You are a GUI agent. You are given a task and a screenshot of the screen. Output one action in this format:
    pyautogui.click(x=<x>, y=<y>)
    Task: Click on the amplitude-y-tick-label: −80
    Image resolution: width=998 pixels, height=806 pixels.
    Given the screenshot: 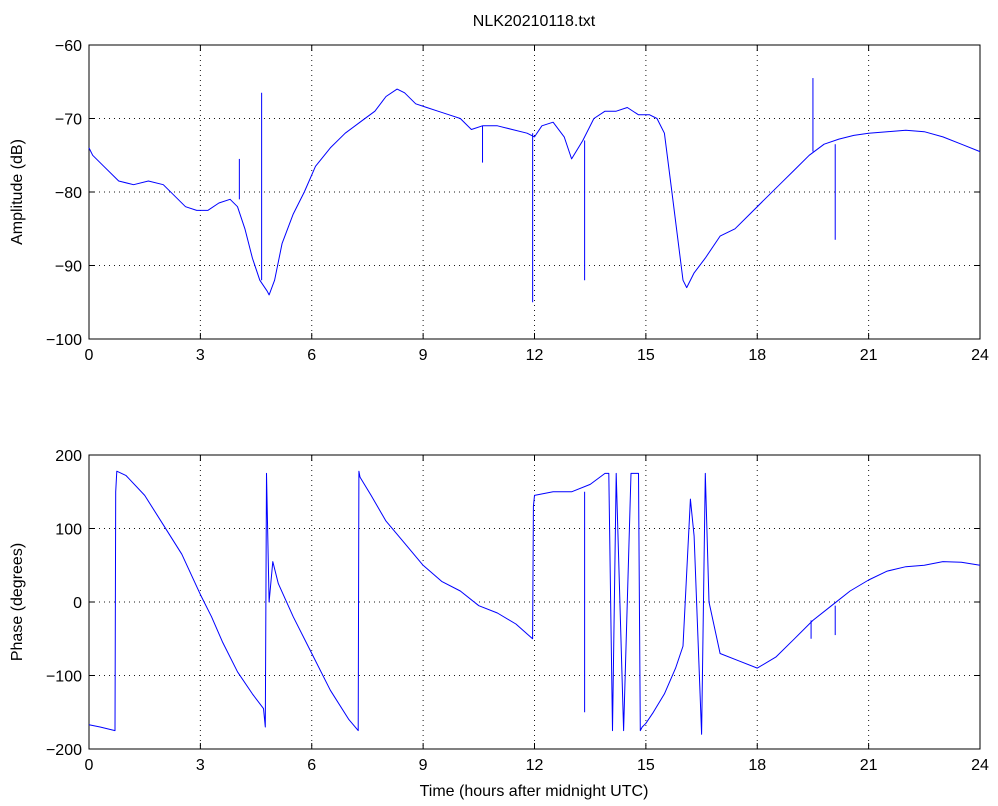 What is the action you would take?
    pyautogui.click(x=68, y=193)
    